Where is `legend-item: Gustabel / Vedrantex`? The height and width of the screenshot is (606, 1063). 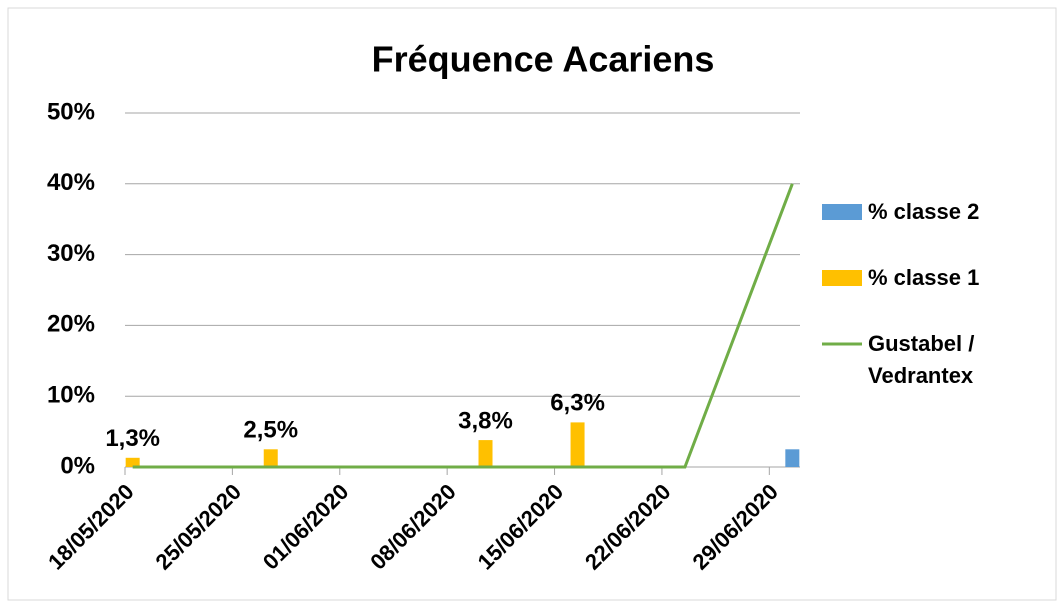
legend-item: Gustabel / Vedrantex is located at coordinates (922, 360).